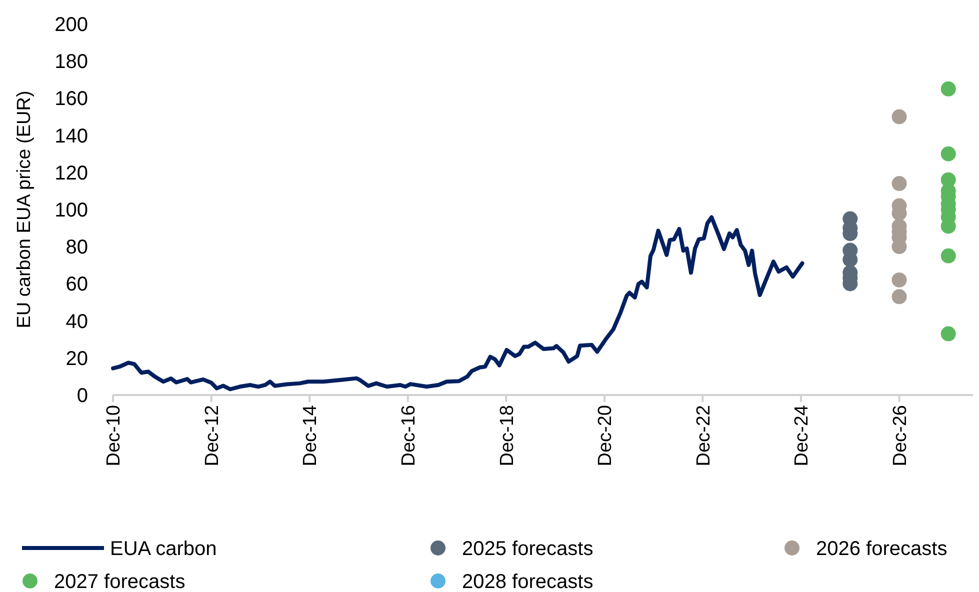 The width and height of the screenshot is (979, 592). What do you see at coordinates (71, 136) in the screenshot?
I see `y-tick-label: 140` at bounding box center [71, 136].